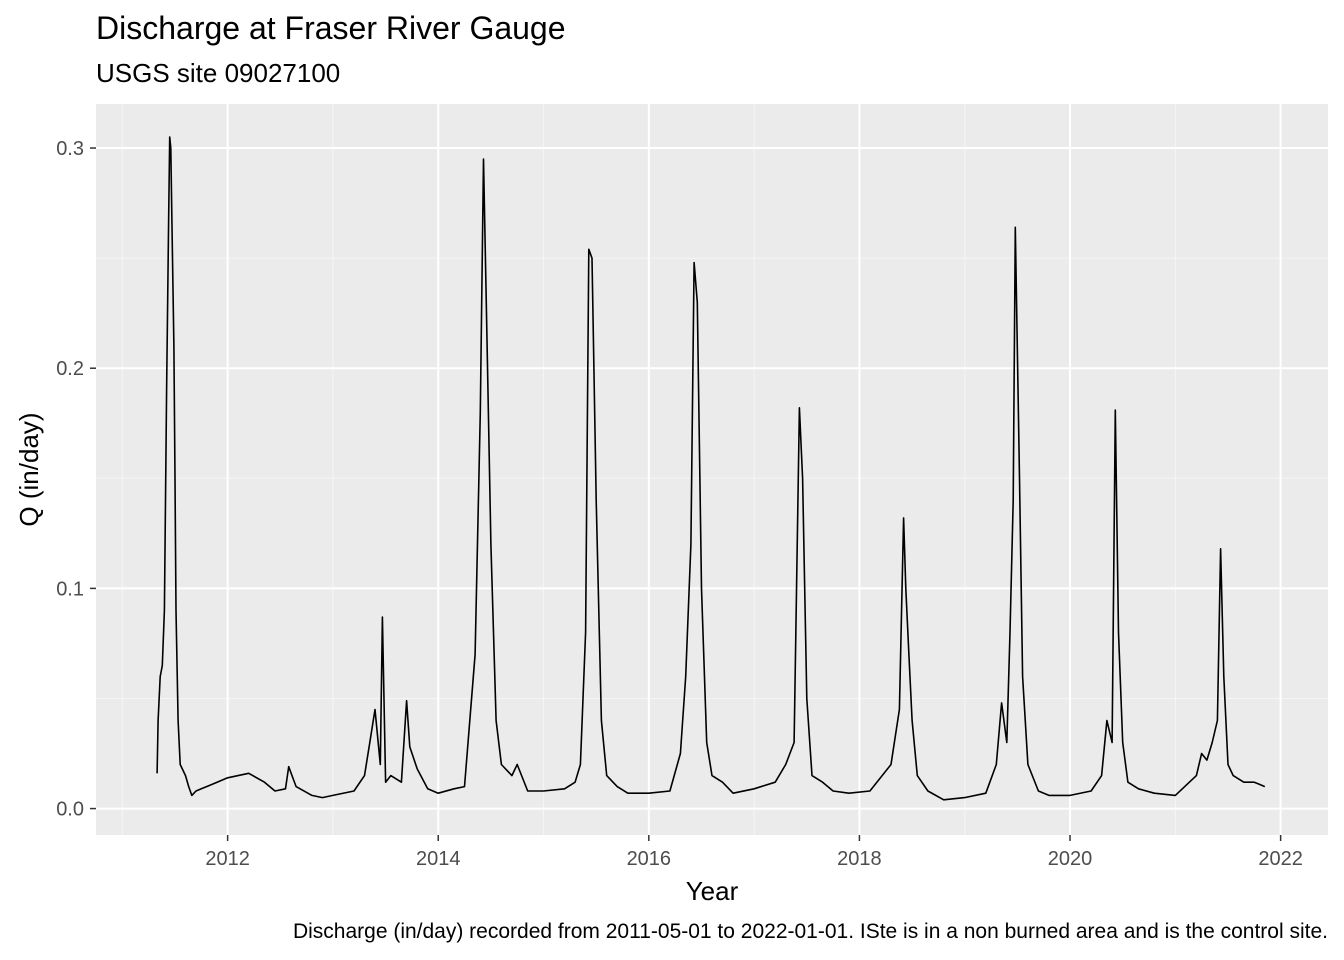  What do you see at coordinates (70, 589) in the screenshot?
I see `y-tick-label: 0.1` at bounding box center [70, 589].